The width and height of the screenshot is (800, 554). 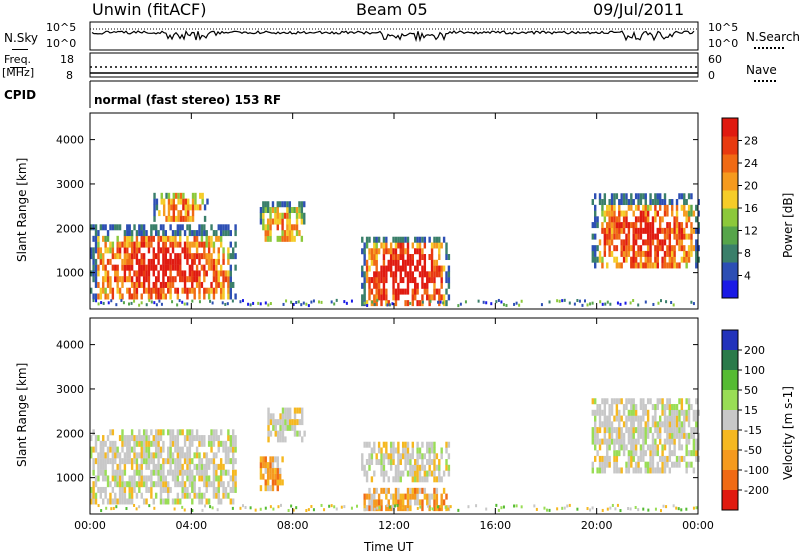 What do you see at coordinates (20, 49) in the screenshot?
I see `nsky-legend-line` at bounding box center [20, 49].